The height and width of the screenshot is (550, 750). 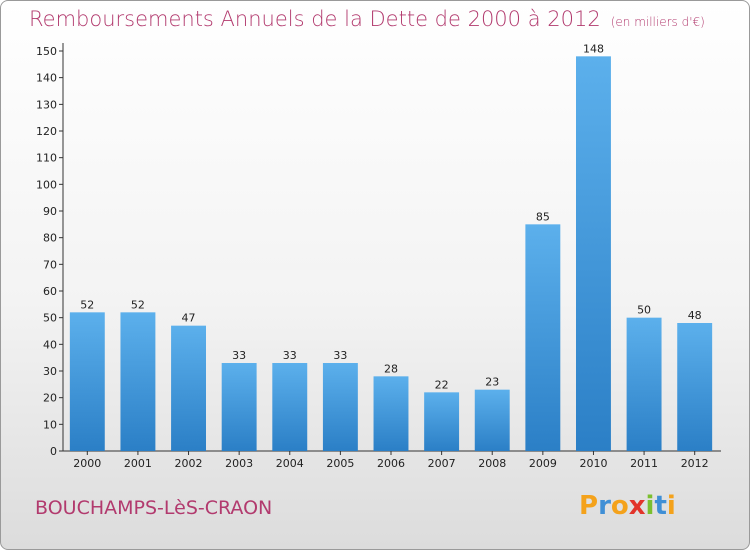 What do you see at coordinates (492, 420) in the screenshot?
I see `bar-2008` at bounding box center [492, 420].